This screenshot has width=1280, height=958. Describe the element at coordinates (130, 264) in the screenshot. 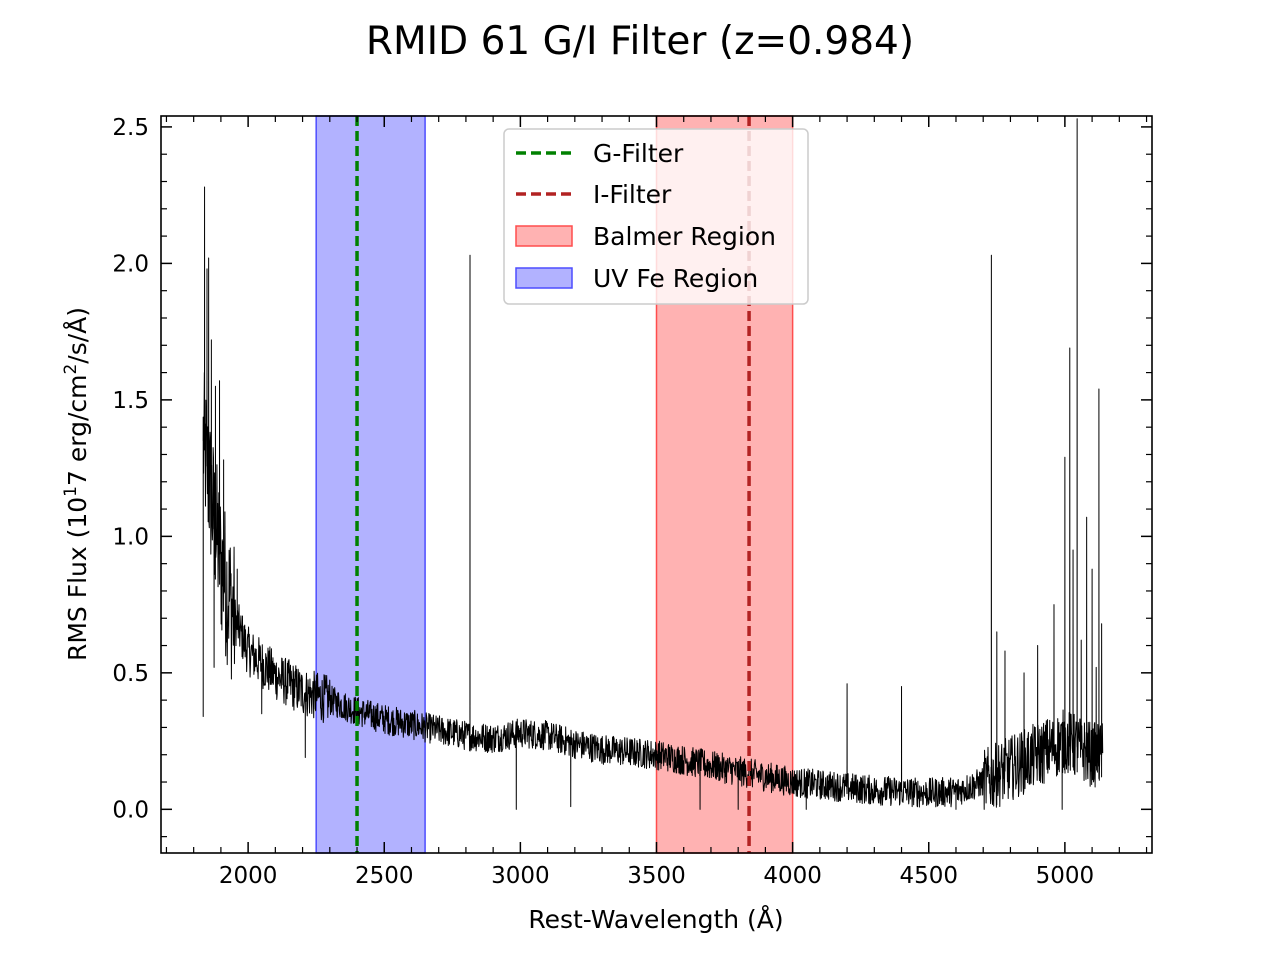

I see `y-tick-label: 2.0` at that location.